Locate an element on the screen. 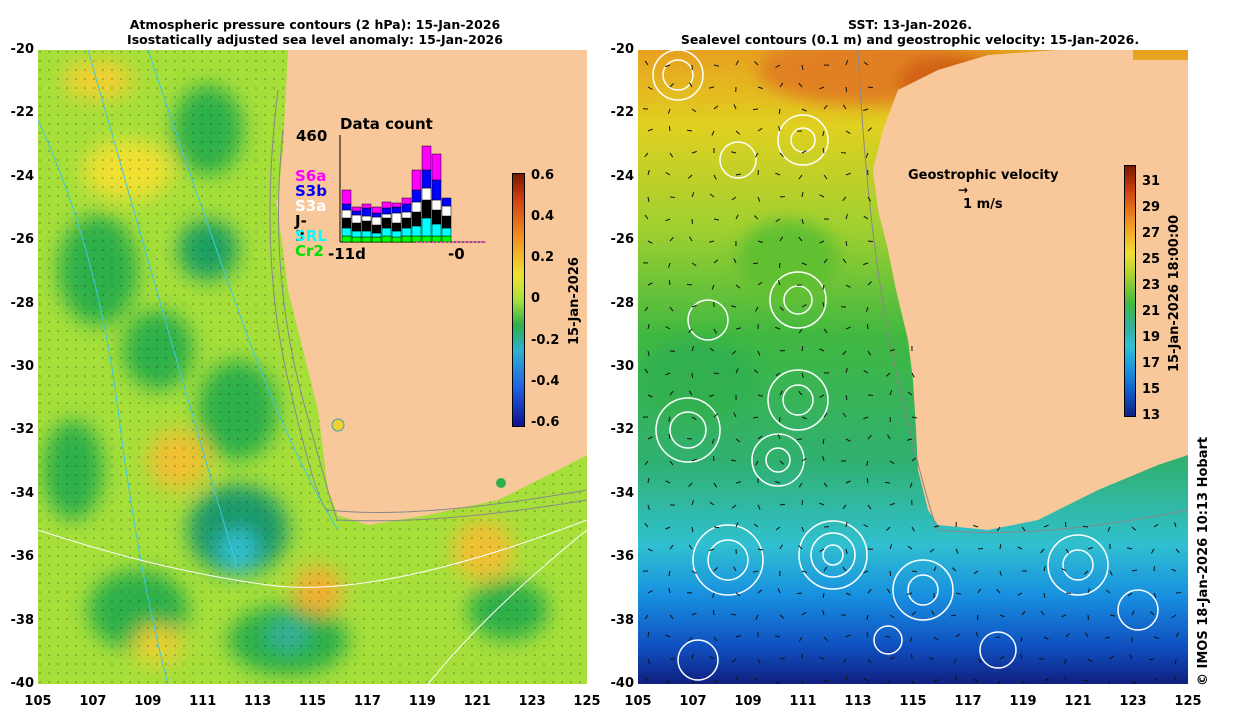 Image resolution: width=1250 pixels, height=720 pixels. lon-tick: 125 is located at coordinates (1188, 701).